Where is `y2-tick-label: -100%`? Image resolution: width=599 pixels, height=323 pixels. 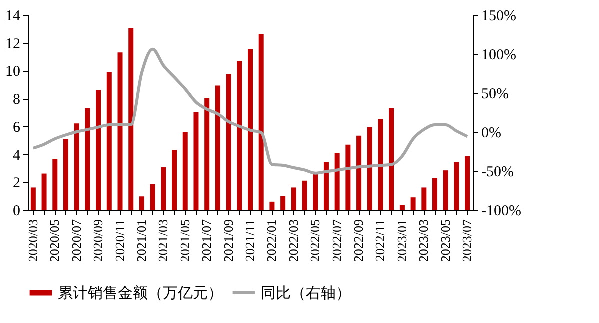 y2-tick-label: -100% is located at coordinates (502, 212).